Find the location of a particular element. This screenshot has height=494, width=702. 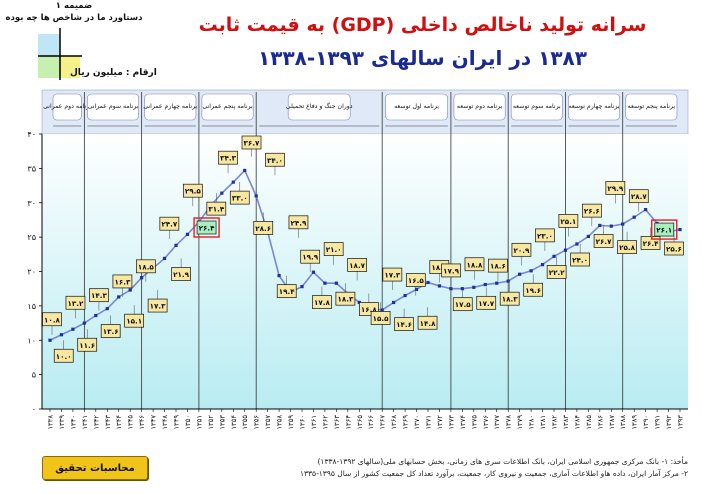

data-label: ۳۴.۳ is located at coordinates (228, 158).